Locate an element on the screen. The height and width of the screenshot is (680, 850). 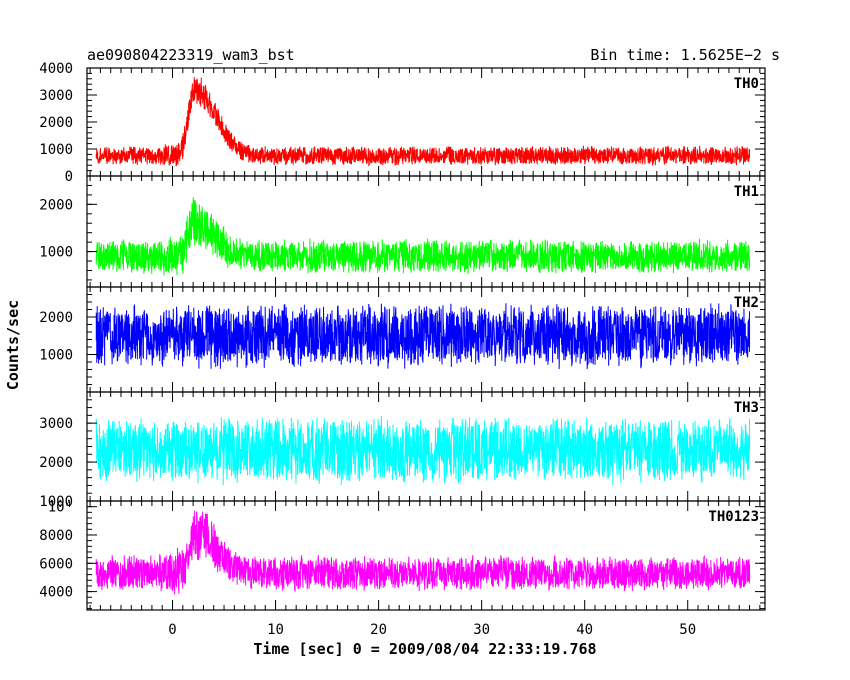
panel-th2: 1000 2000 TH2 is located at coordinates (402, 339).